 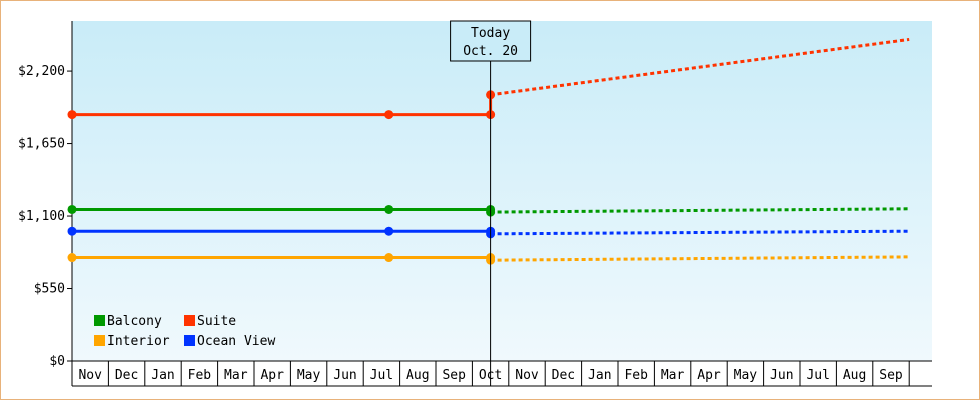 I want to click on legend: Balcony Suite Interior Ocean View, so click(x=184, y=331).